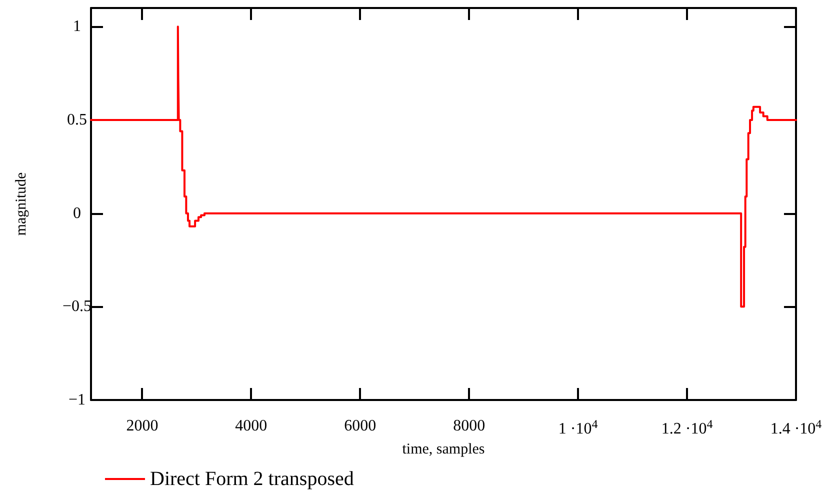 Image resolution: width=825 pixels, height=493 pixels. I want to click on legend-label: Direct Form 2 transposed, so click(252, 479).